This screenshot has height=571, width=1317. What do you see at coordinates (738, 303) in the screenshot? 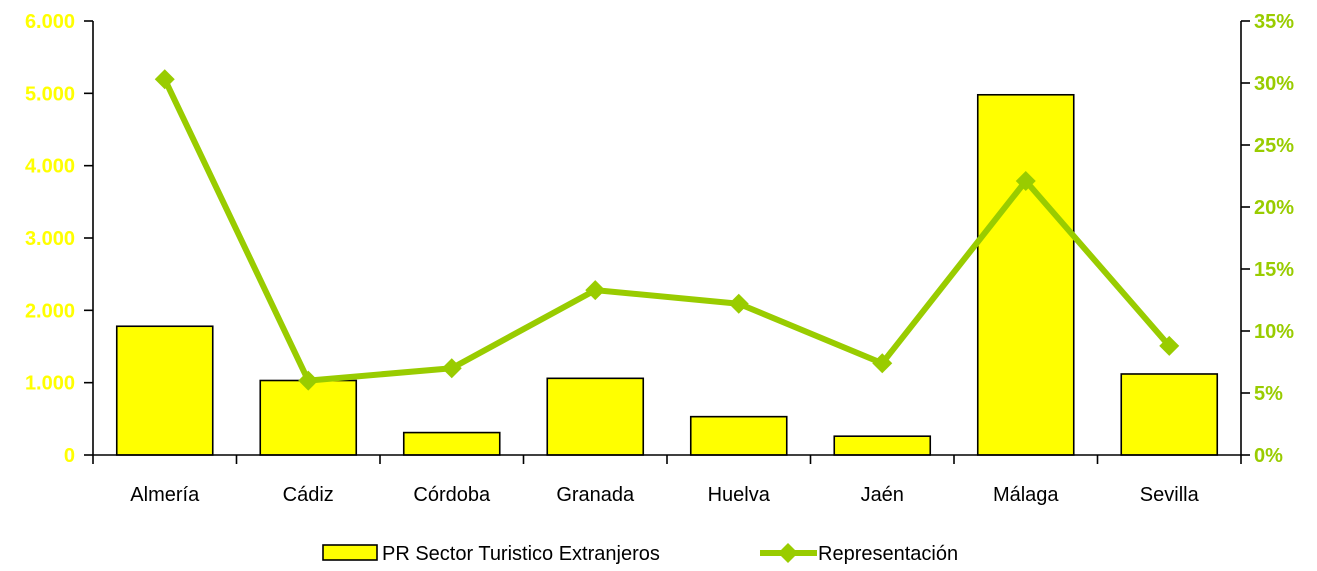
I see `line-marker-huelva` at bounding box center [738, 303].